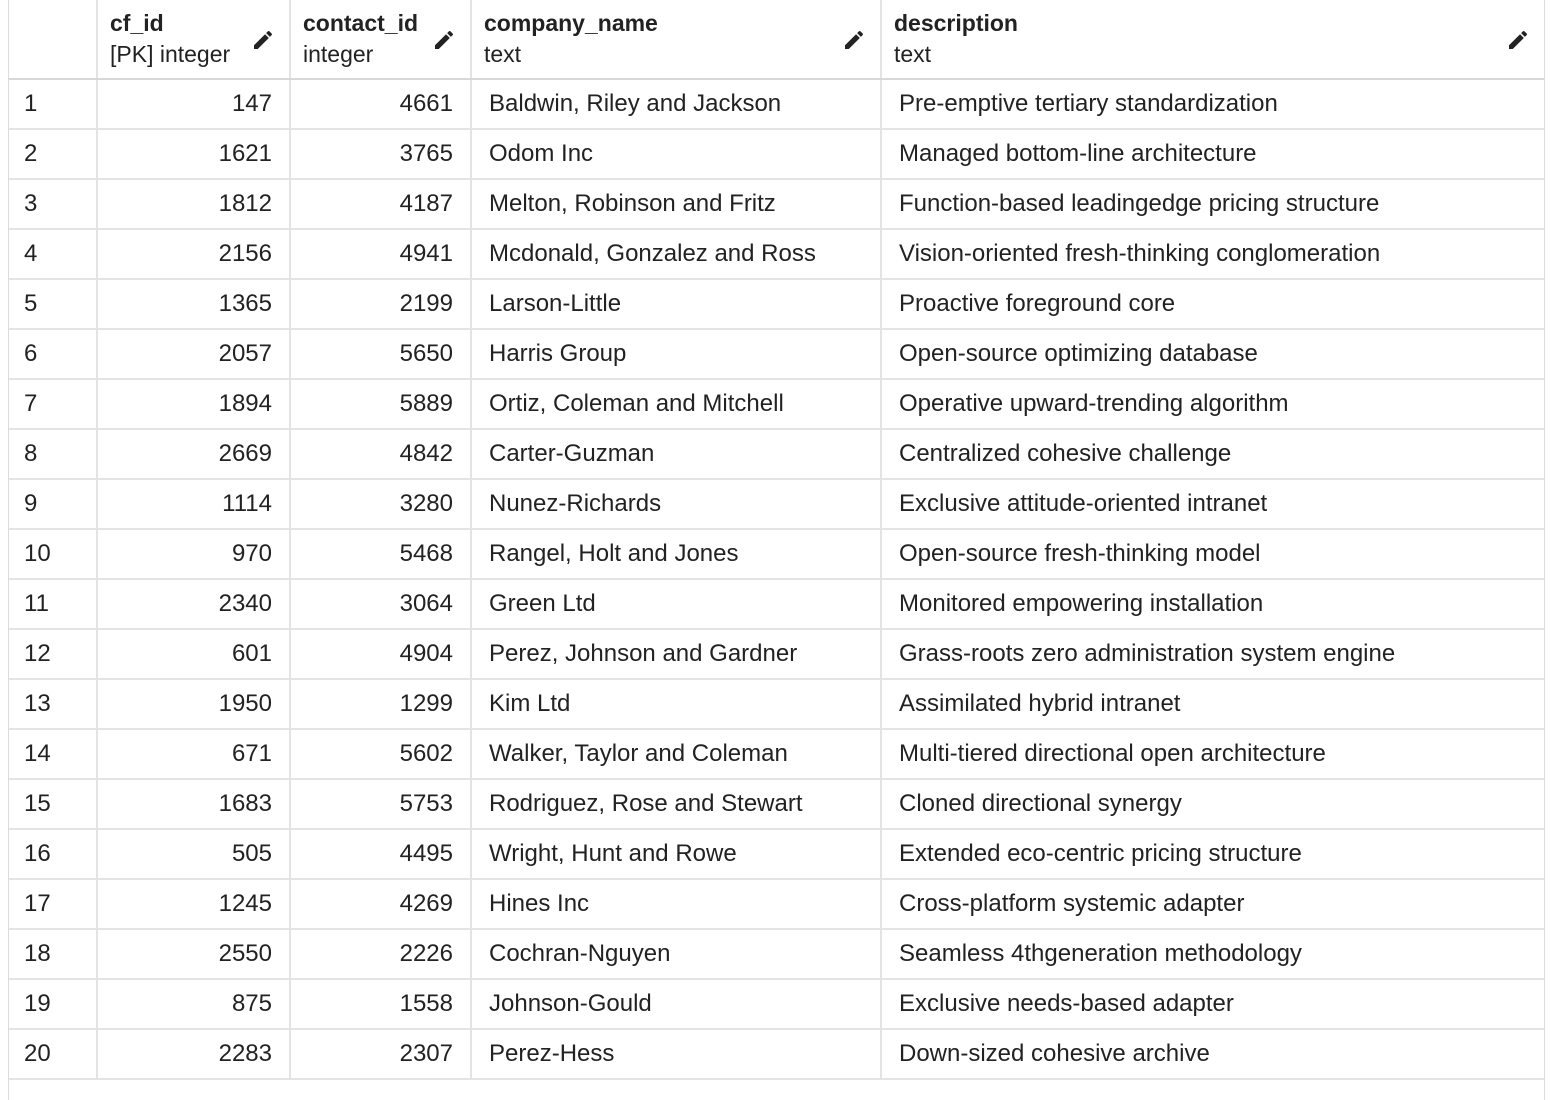 The width and height of the screenshot is (1552, 1100). Describe the element at coordinates (677, 504) in the screenshot. I see `company-name-cell: Nunez-Richards` at that location.